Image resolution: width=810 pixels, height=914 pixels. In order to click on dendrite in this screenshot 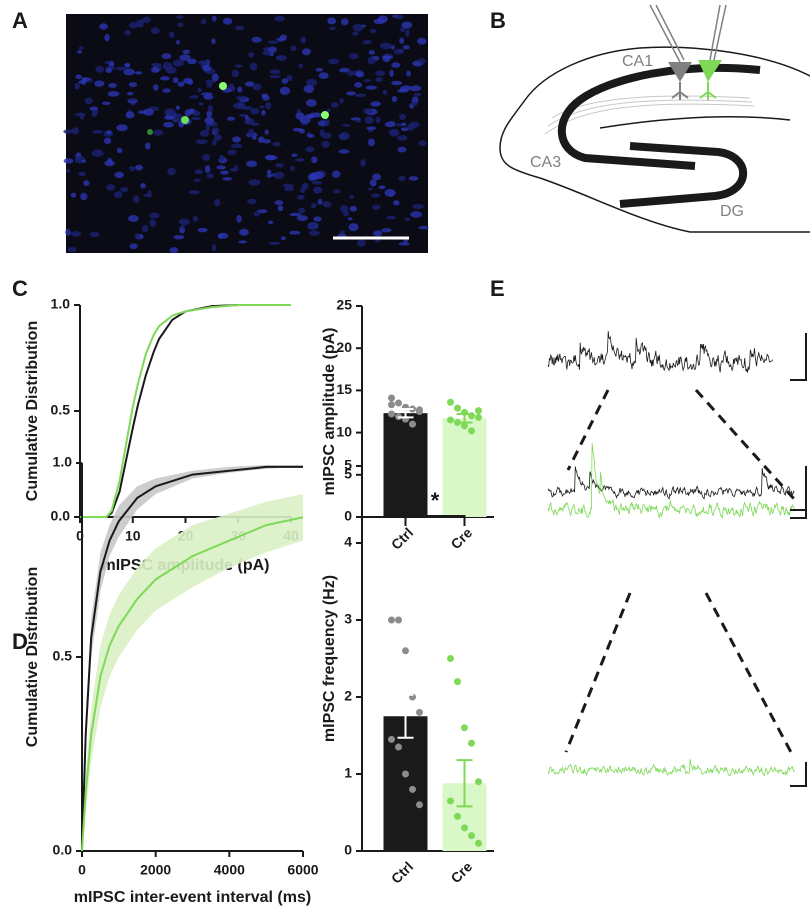, I will do `click(680, 91)`.